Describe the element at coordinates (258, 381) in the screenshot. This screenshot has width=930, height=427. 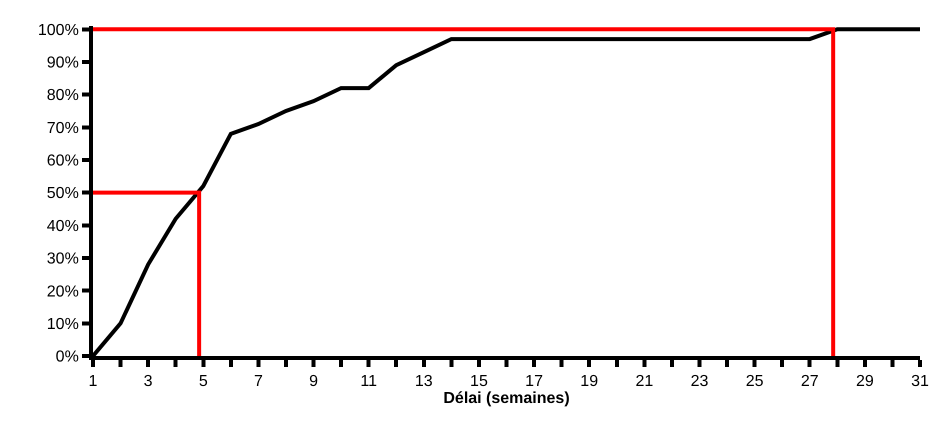
I see `x-tick-label: 7` at that location.